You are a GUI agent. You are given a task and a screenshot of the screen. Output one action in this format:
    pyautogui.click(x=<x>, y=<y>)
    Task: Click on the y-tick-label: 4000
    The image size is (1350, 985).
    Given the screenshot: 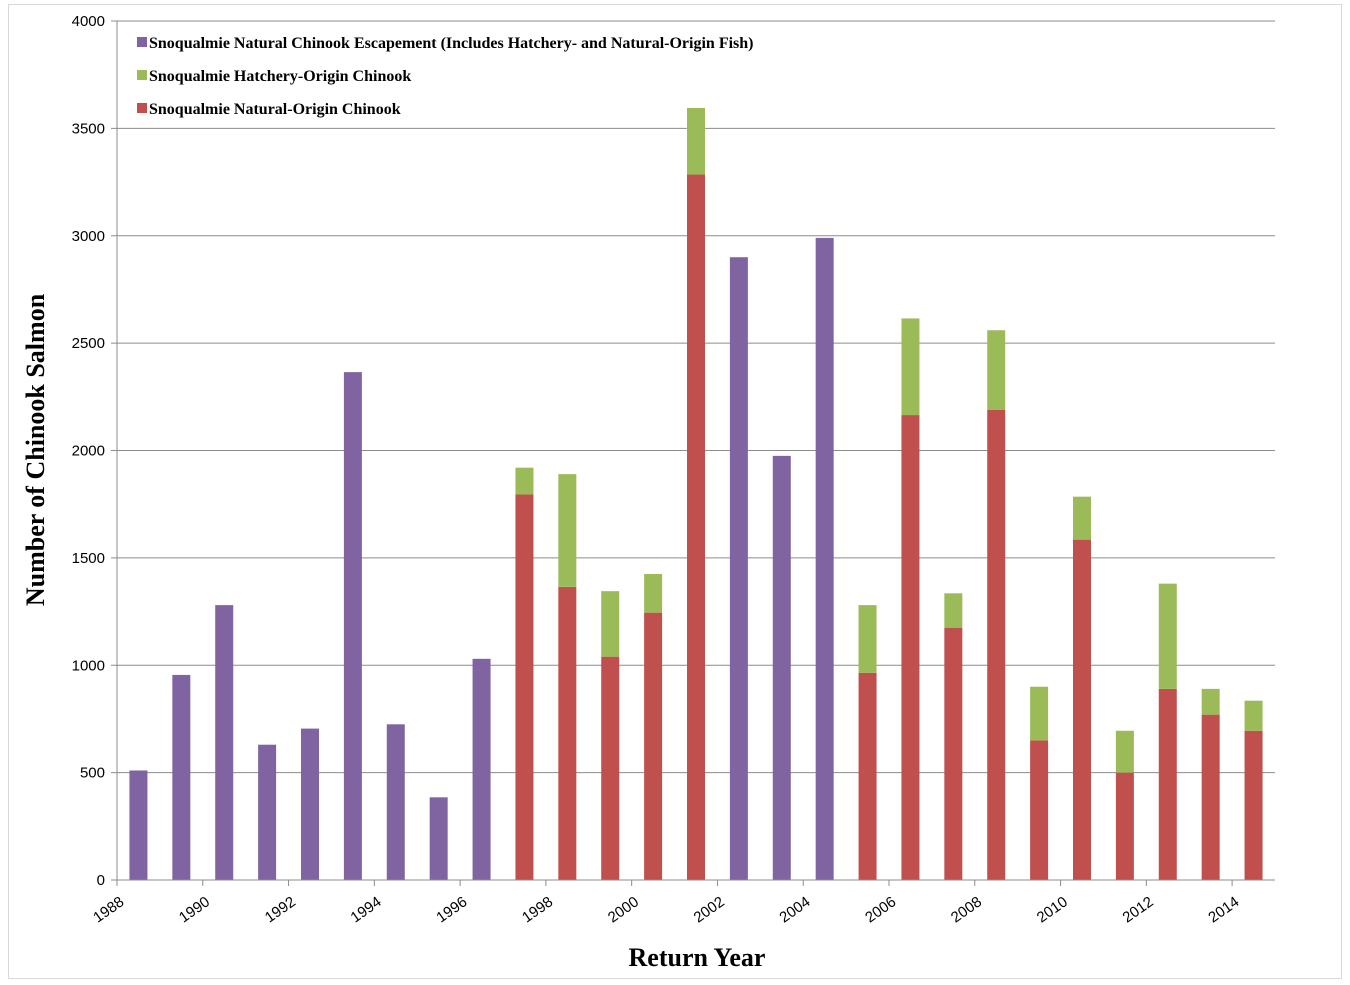 What is the action you would take?
    pyautogui.click(x=88, y=21)
    